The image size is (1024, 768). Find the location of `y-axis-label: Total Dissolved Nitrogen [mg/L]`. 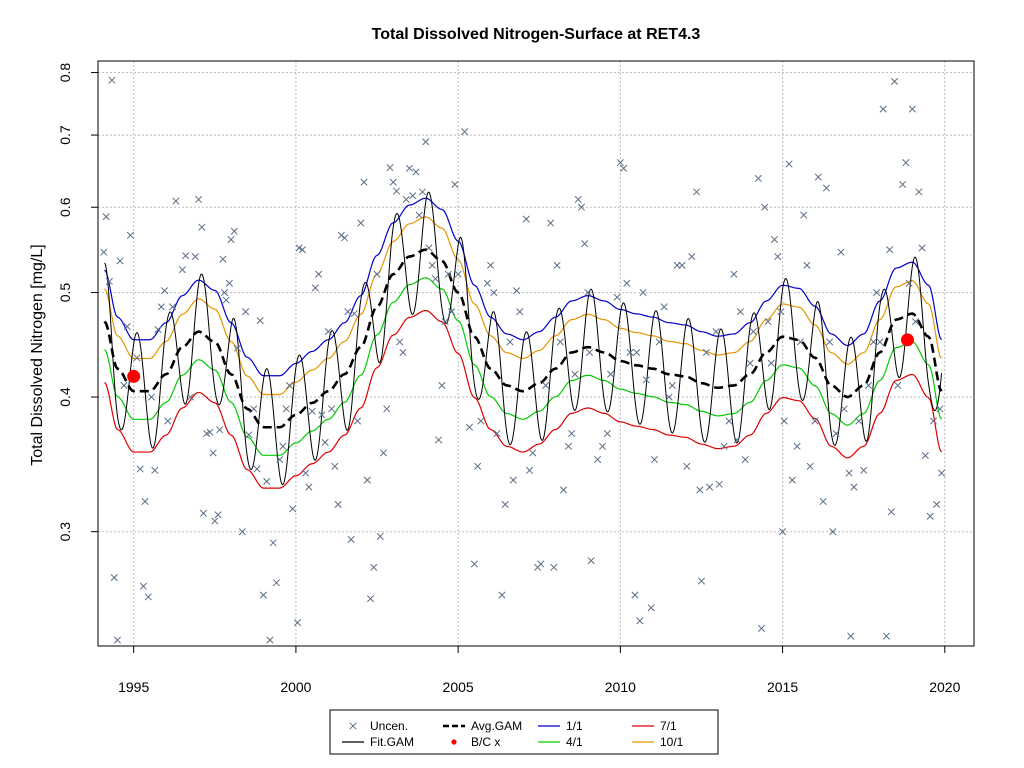

y-axis-label: Total Dissolved Nitrogen [mg/L] is located at coordinates (37, 354).